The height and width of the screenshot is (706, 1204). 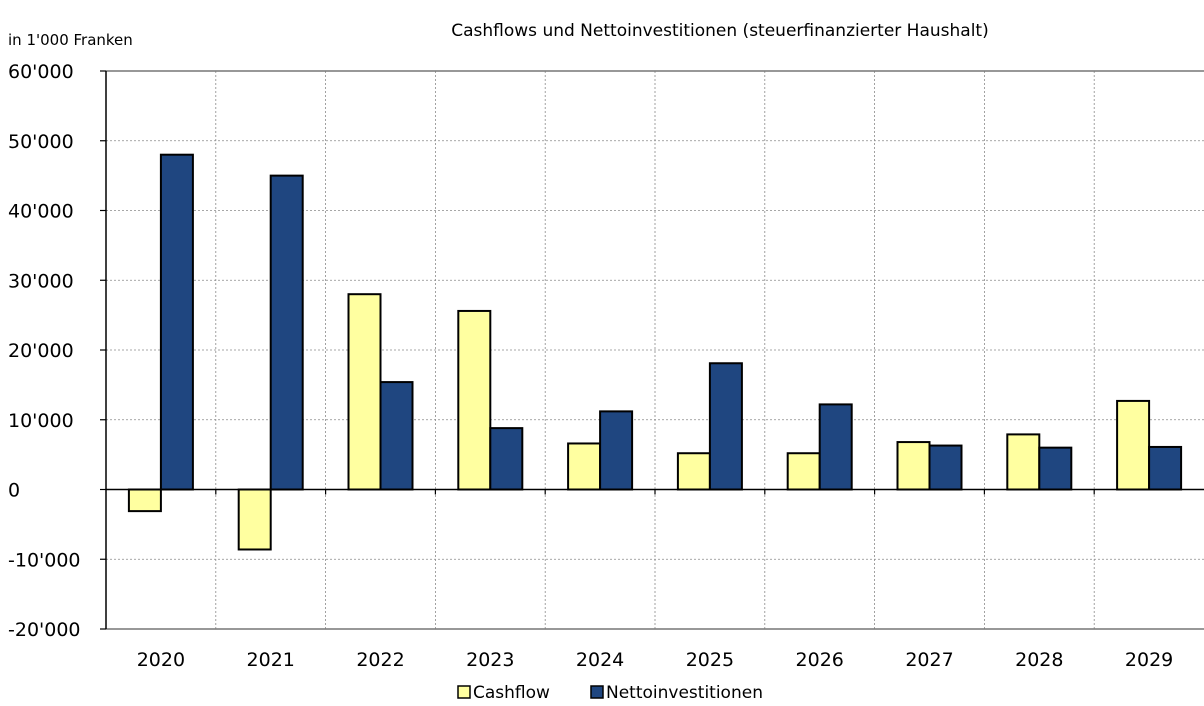 I want to click on y-tick-label: -20'000, so click(x=44, y=630).